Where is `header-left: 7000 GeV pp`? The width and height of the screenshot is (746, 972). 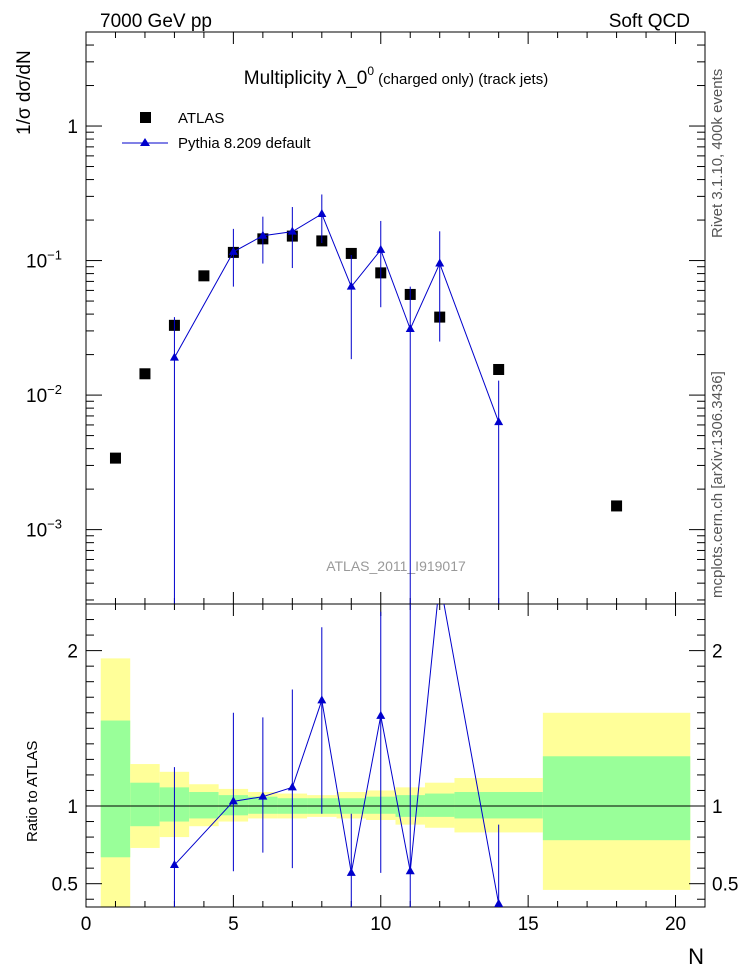 header-left: 7000 GeV pp is located at coordinates (156, 21).